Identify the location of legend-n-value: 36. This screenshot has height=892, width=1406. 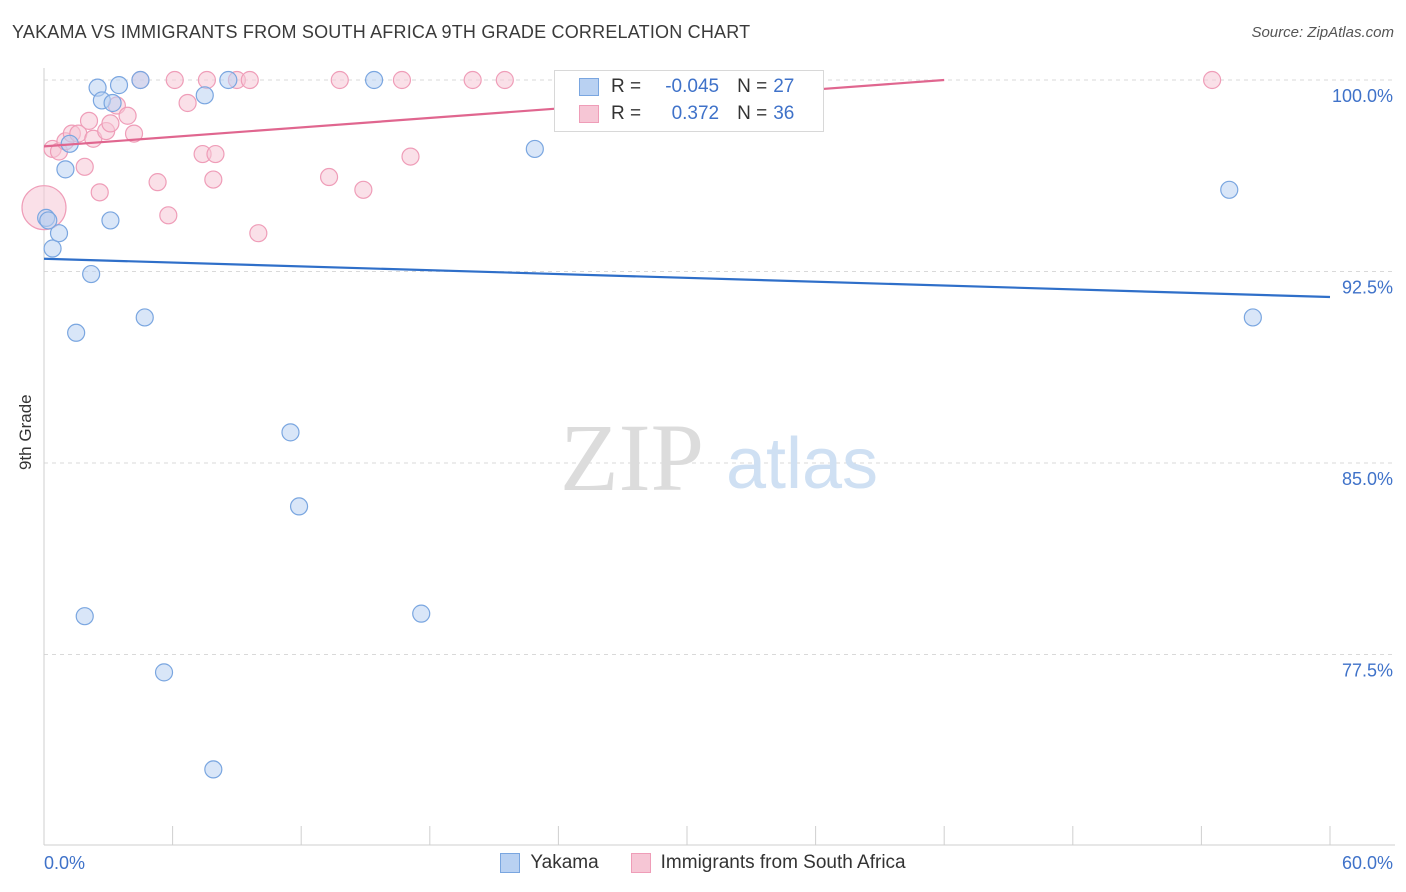
(784, 113).